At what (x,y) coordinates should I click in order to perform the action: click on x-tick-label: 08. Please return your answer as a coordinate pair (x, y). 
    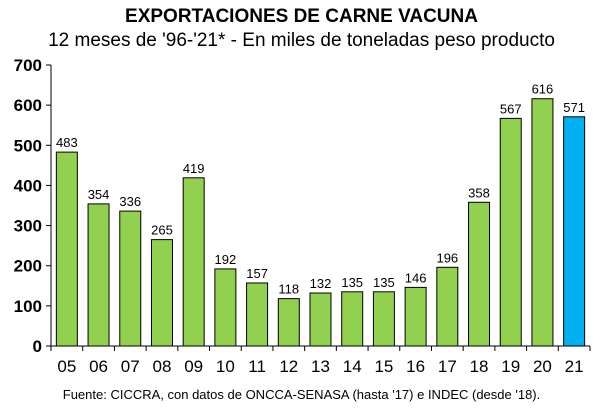
    Looking at the image, I should click on (162, 366).